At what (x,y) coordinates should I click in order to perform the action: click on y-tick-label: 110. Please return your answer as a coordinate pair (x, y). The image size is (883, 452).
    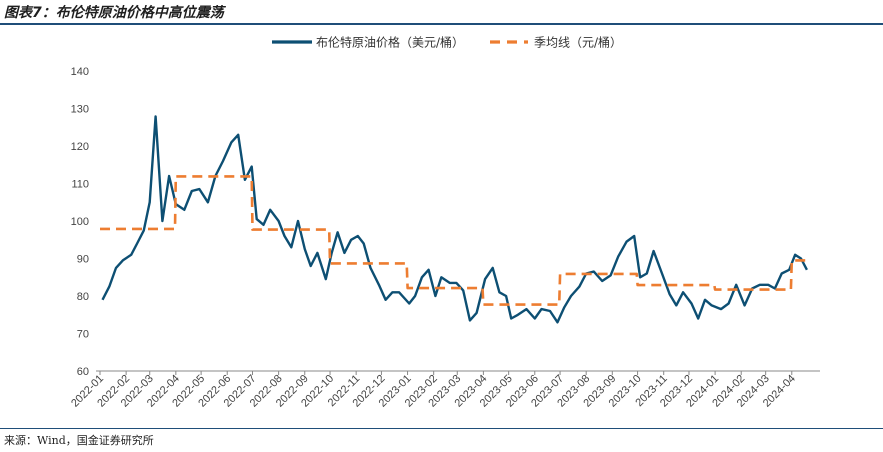
    Looking at the image, I should click on (80, 185).